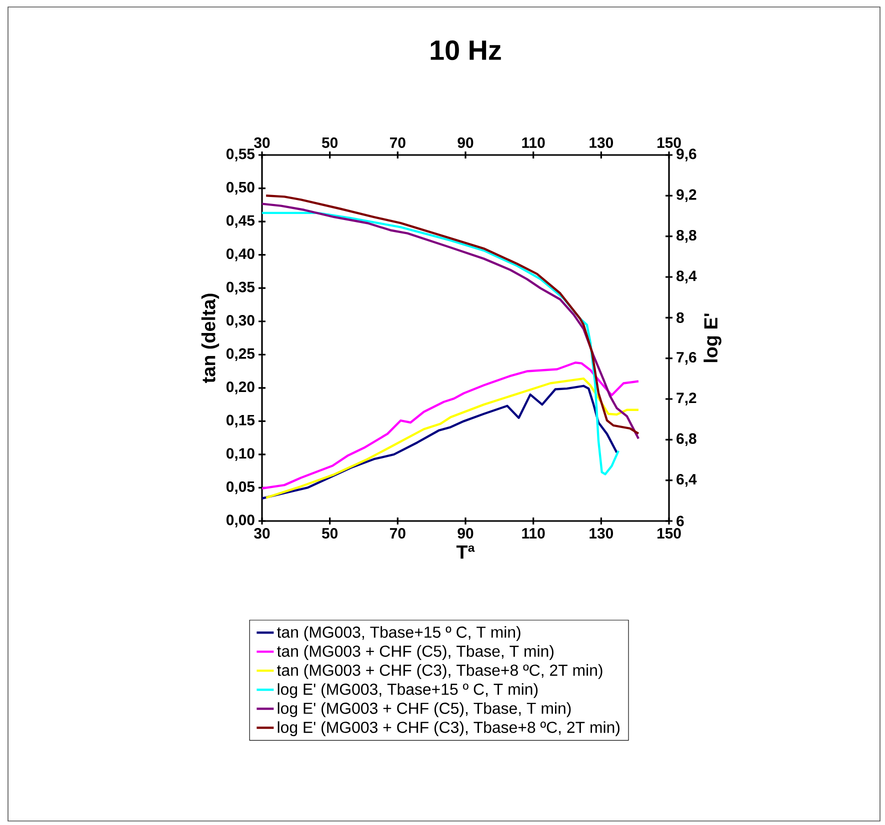  Describe the element at coordinates (210, 338) in the screenshot. I see `y-axis-title: tan (delta)` at that location.